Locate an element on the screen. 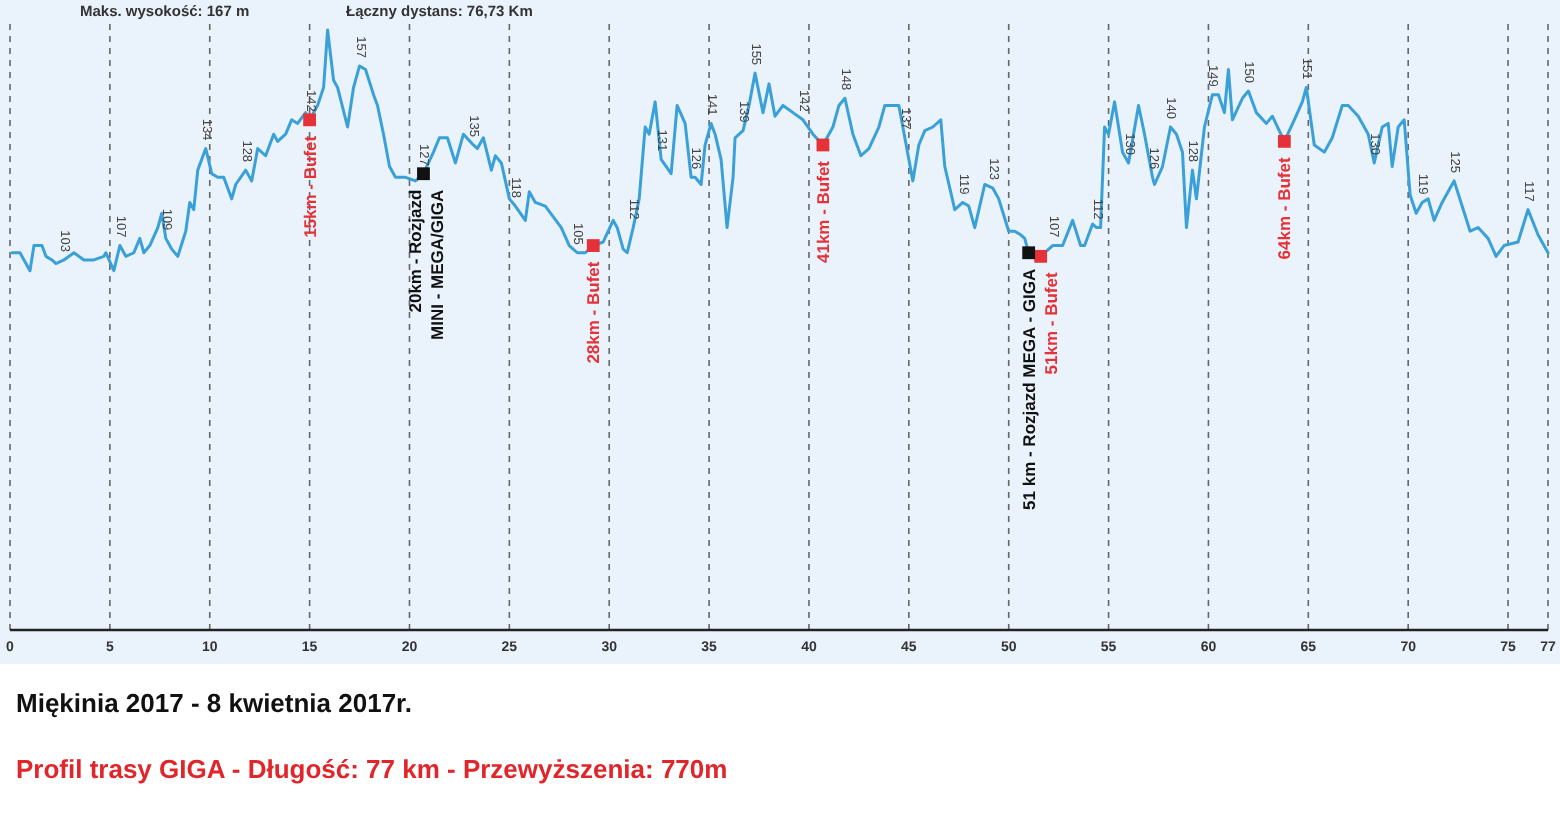 The width and height of the screenshot is (1560, 816). text: Profil trasy GIGA - Długość: 77 km - Przewyższenia: 770m is located at coordinates (372, 769).